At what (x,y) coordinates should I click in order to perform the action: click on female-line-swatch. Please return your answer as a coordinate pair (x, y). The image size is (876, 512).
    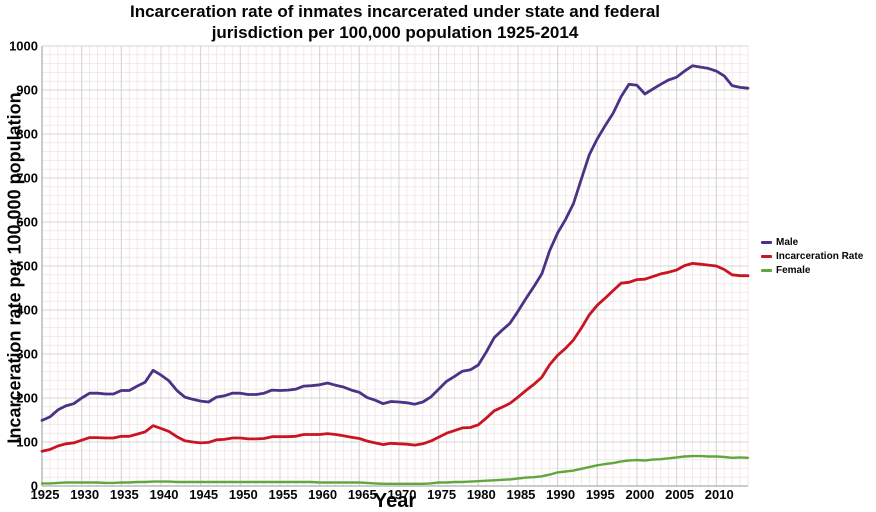
    Looking at the image, I should click on (766, 270).